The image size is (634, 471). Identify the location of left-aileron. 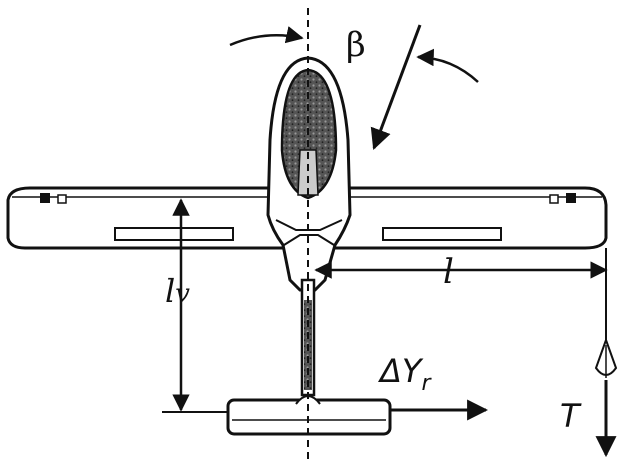
(174, 234).